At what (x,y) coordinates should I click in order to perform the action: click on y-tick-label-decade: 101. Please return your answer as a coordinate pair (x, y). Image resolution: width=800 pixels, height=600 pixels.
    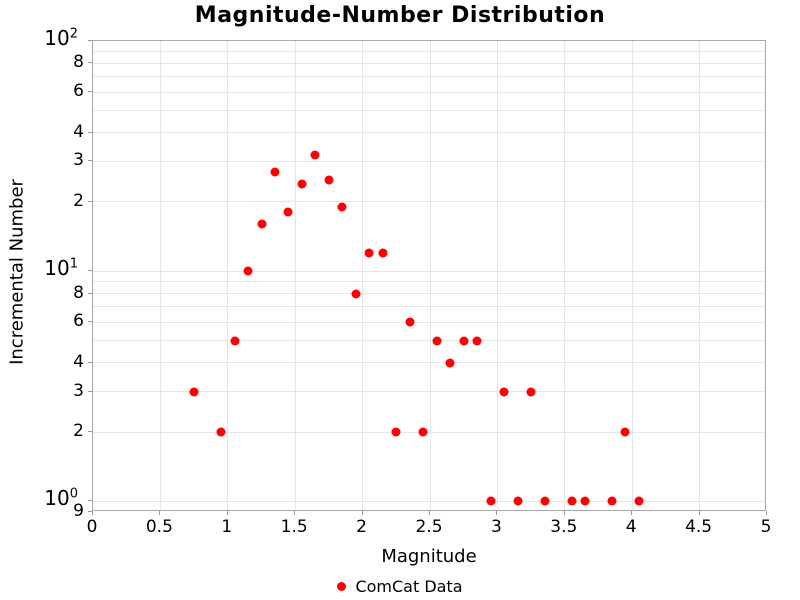
    Looking at the image, I should click on (61, 268).